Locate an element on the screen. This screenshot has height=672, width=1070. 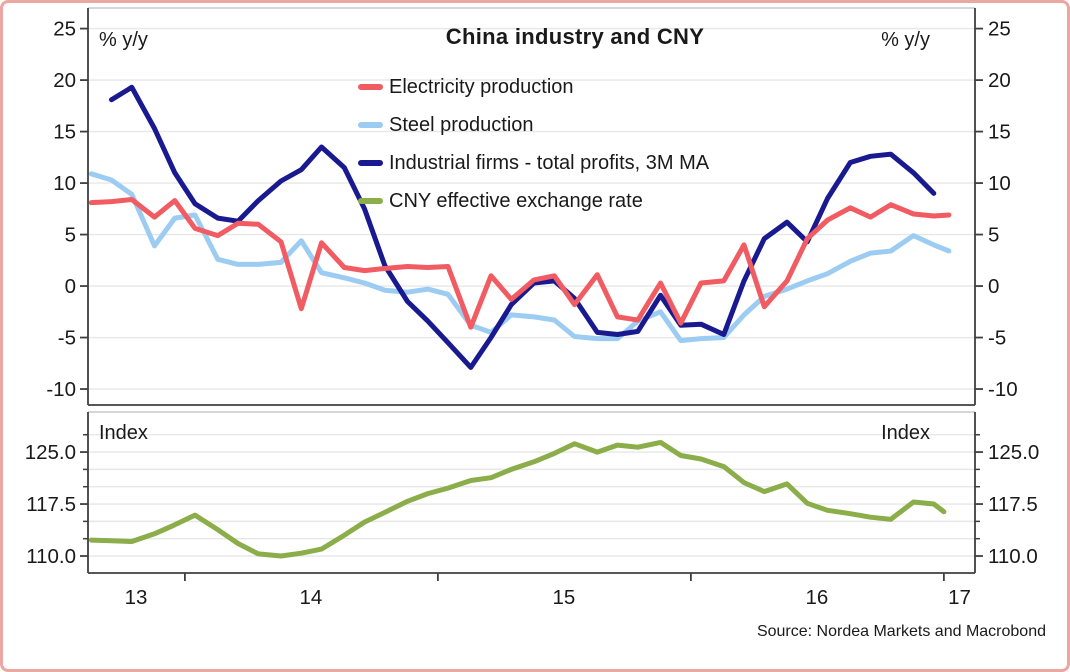
bottom-ytick-label-left: 117.5 is located at coordinates (51, 504).